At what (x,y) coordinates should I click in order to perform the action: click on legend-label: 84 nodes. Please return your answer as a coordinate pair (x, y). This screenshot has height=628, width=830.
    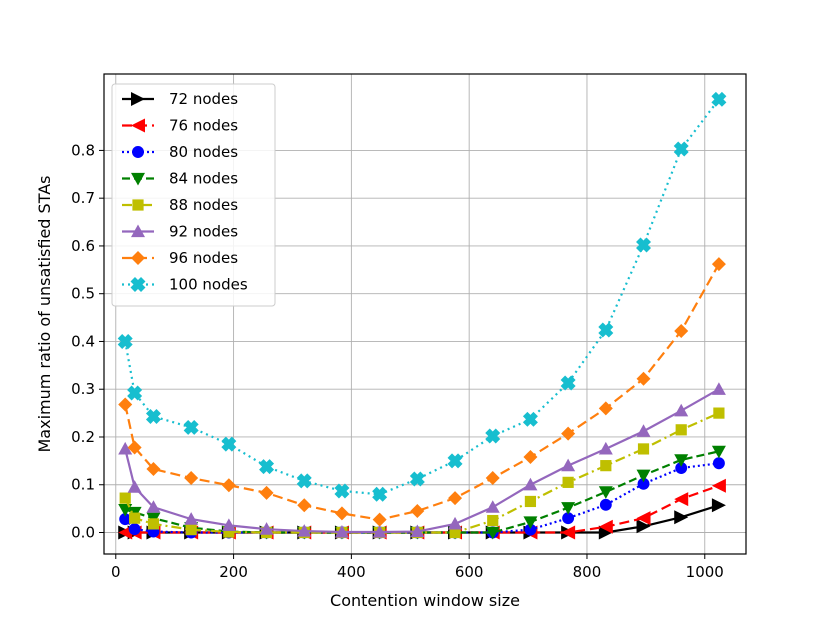
    Looking at the image, I should click on (203, 179).